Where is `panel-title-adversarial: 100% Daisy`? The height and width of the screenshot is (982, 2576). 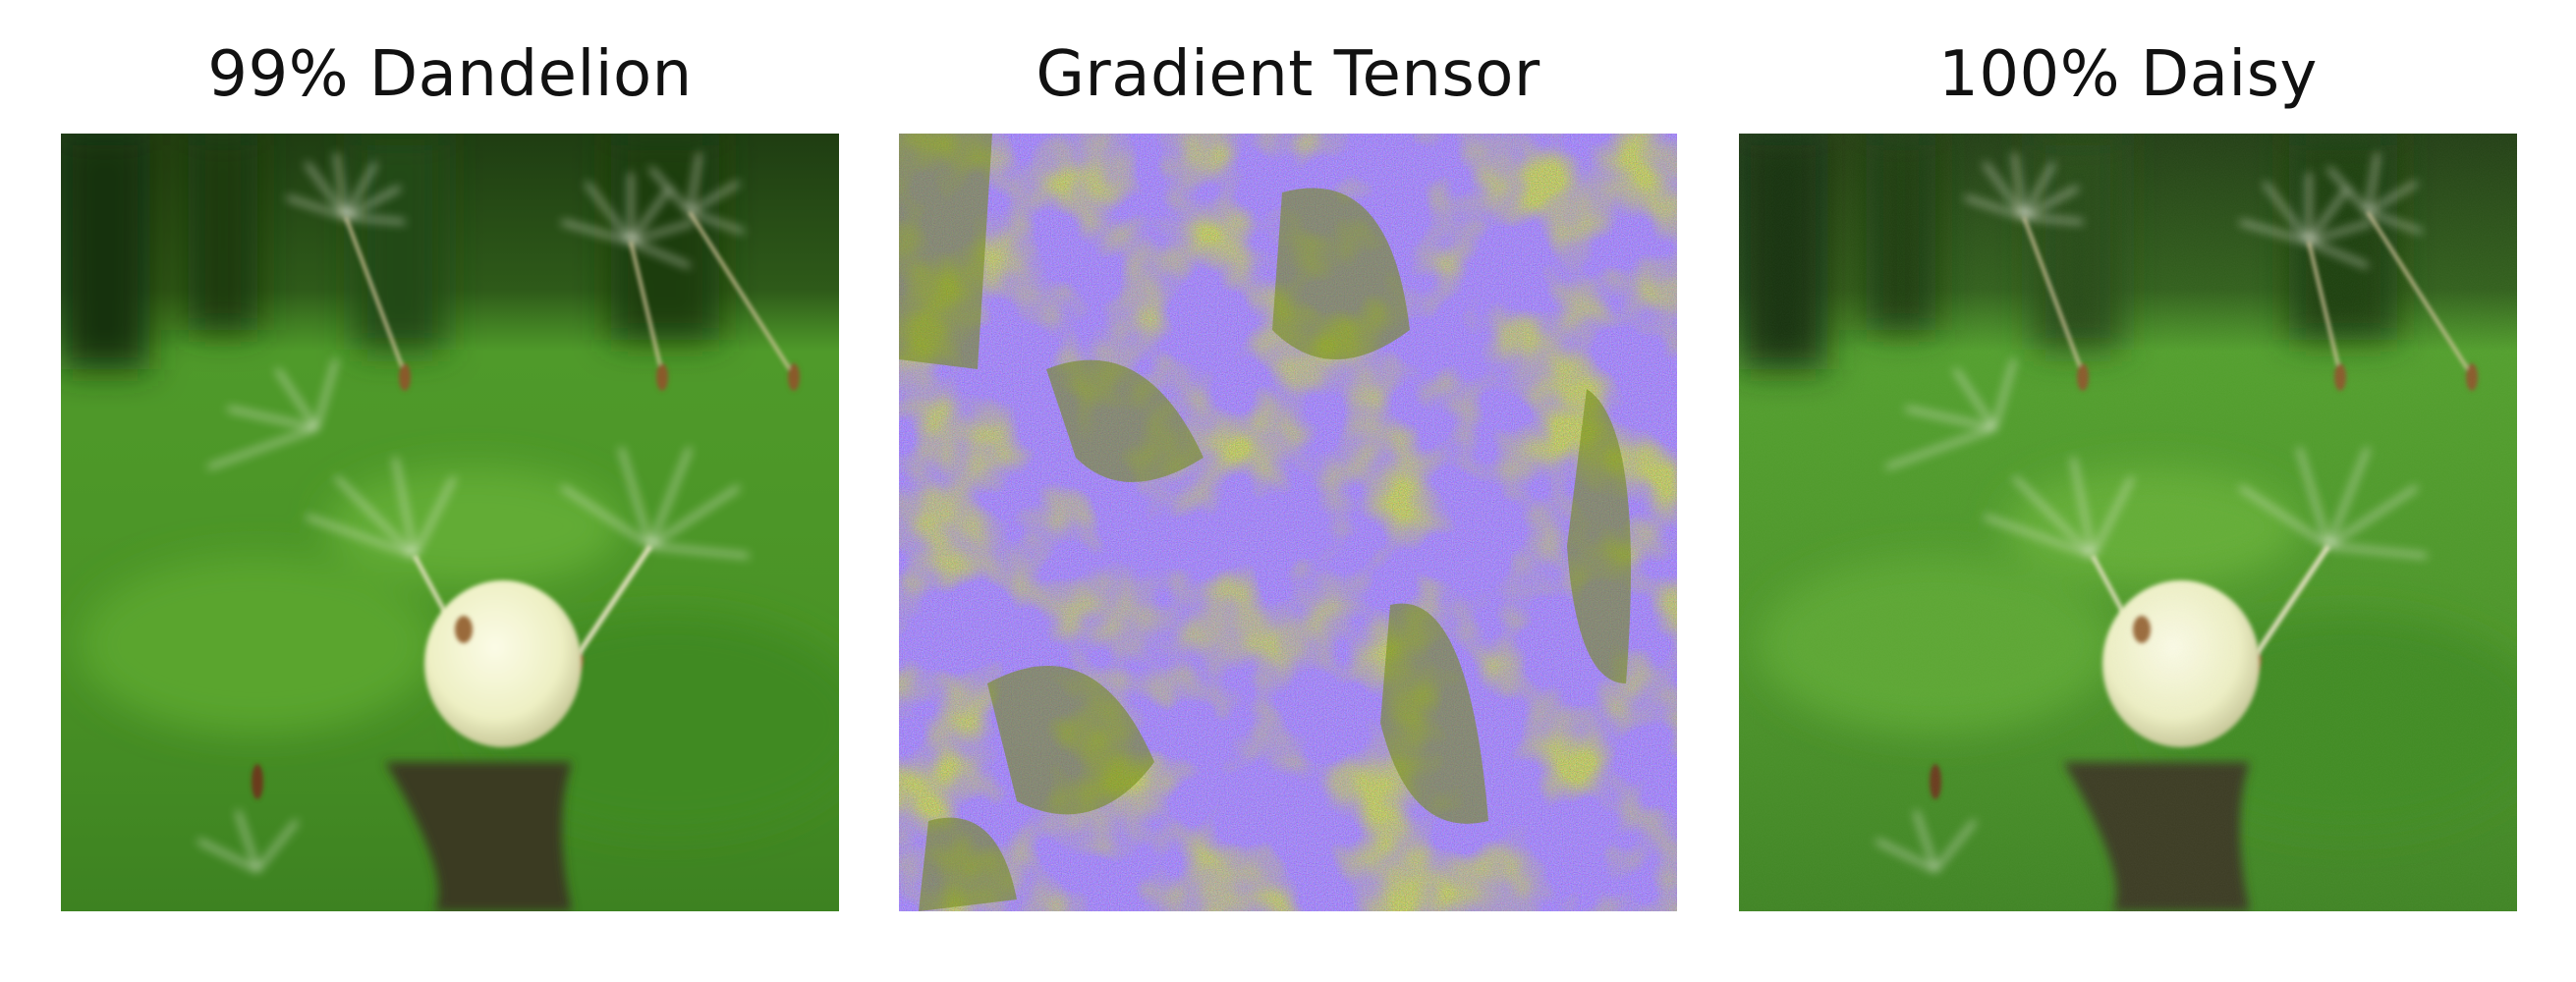
panel-title-adversarial: 100% Daisy is located at coordinates (2128, 74).